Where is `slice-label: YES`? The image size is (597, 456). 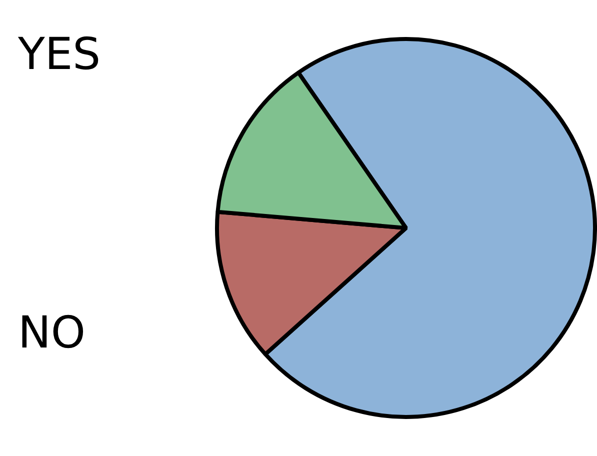 slice-label: YES is located at coordinates (59, 54).